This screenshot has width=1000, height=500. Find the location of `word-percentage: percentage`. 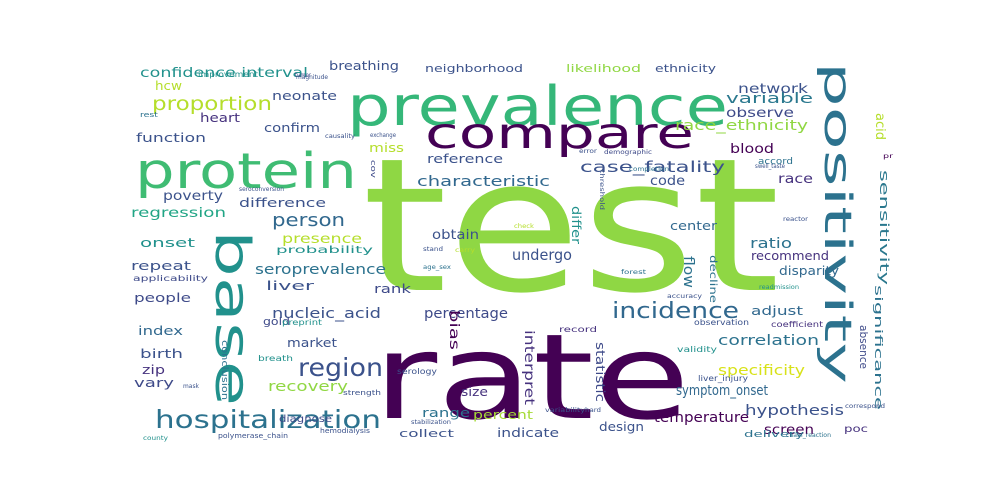

word-percentage: percentage is located at coordinates (466, 314).